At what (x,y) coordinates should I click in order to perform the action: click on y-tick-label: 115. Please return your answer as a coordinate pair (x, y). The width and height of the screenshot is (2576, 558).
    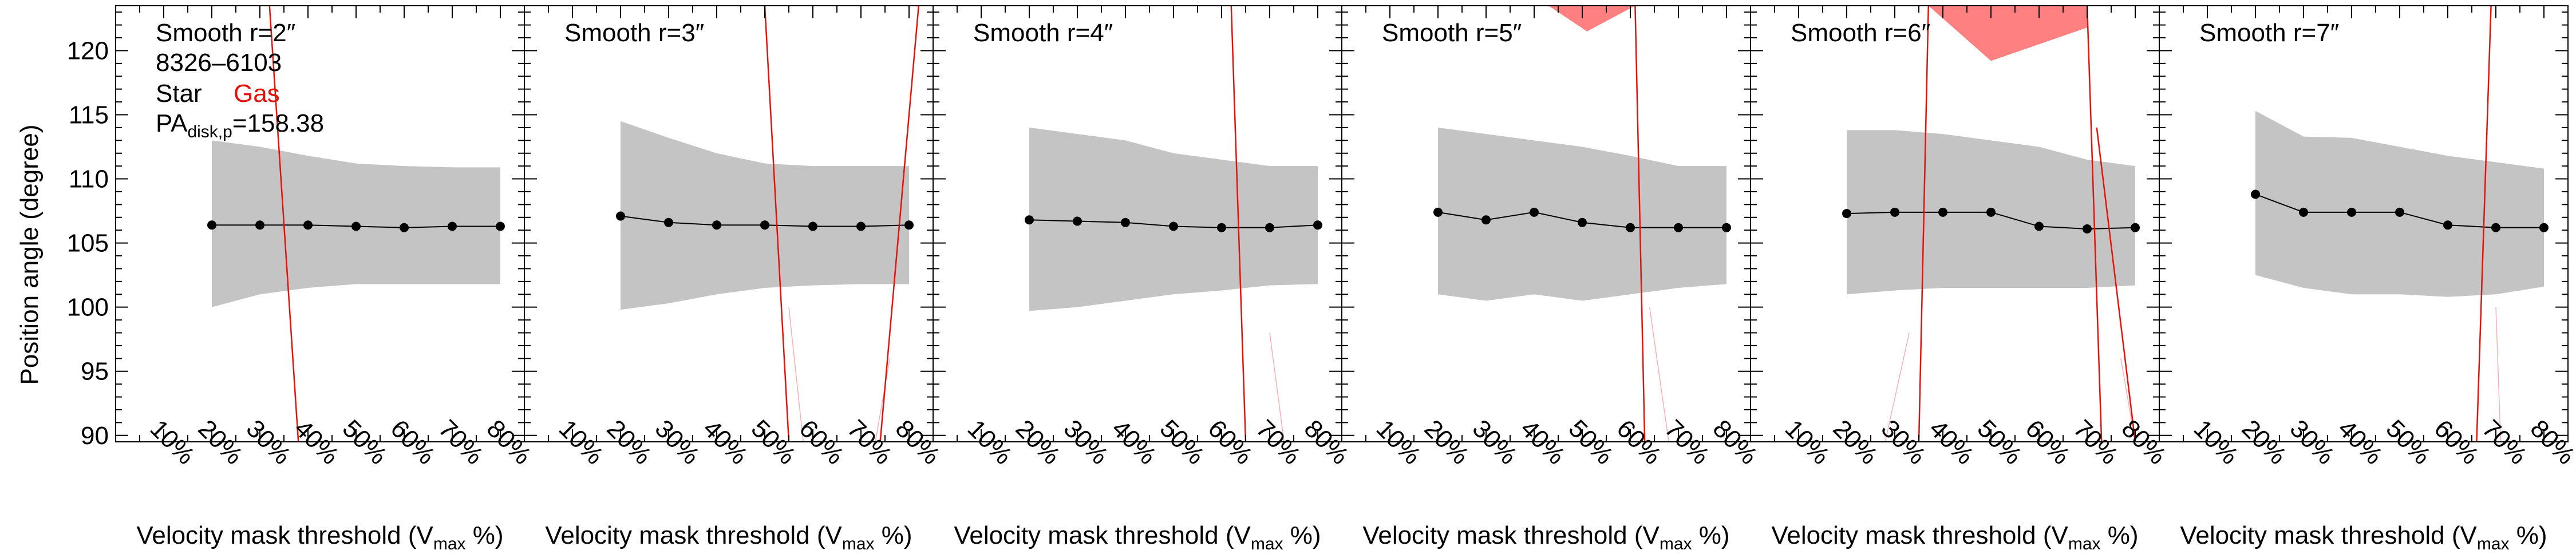
    Looking at the image, I should click on (89, 115).